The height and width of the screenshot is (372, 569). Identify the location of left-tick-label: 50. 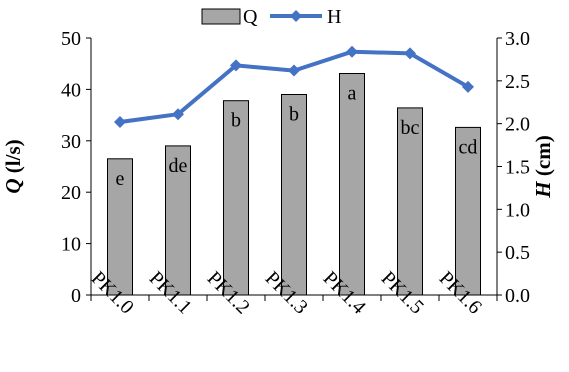
(71, 39).